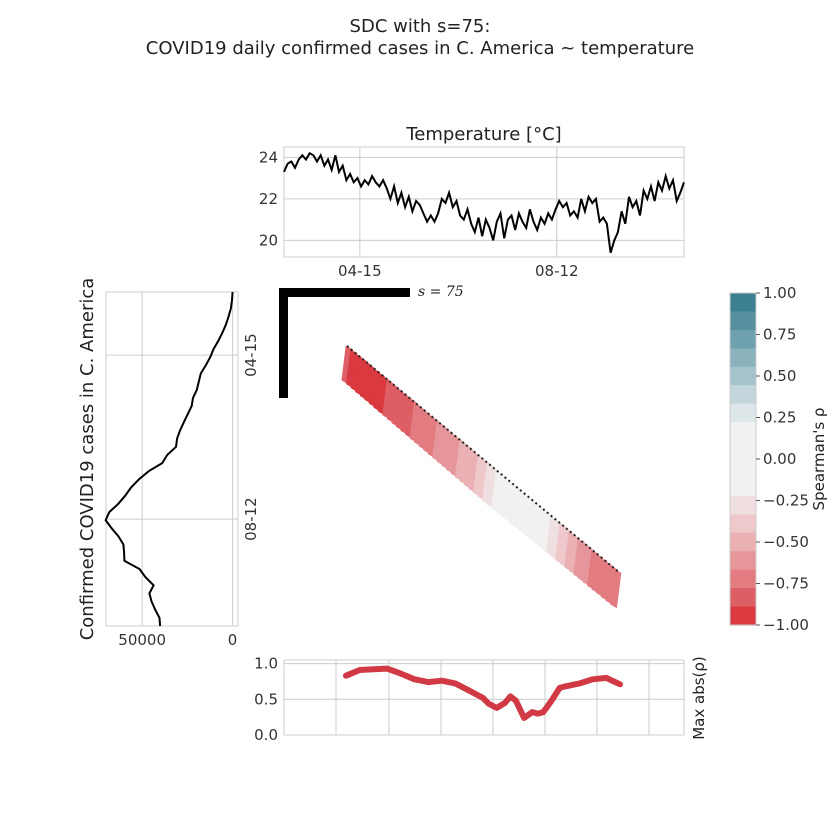  I want to click on colorbar-tick-label: 0.50, so click(779, 376).